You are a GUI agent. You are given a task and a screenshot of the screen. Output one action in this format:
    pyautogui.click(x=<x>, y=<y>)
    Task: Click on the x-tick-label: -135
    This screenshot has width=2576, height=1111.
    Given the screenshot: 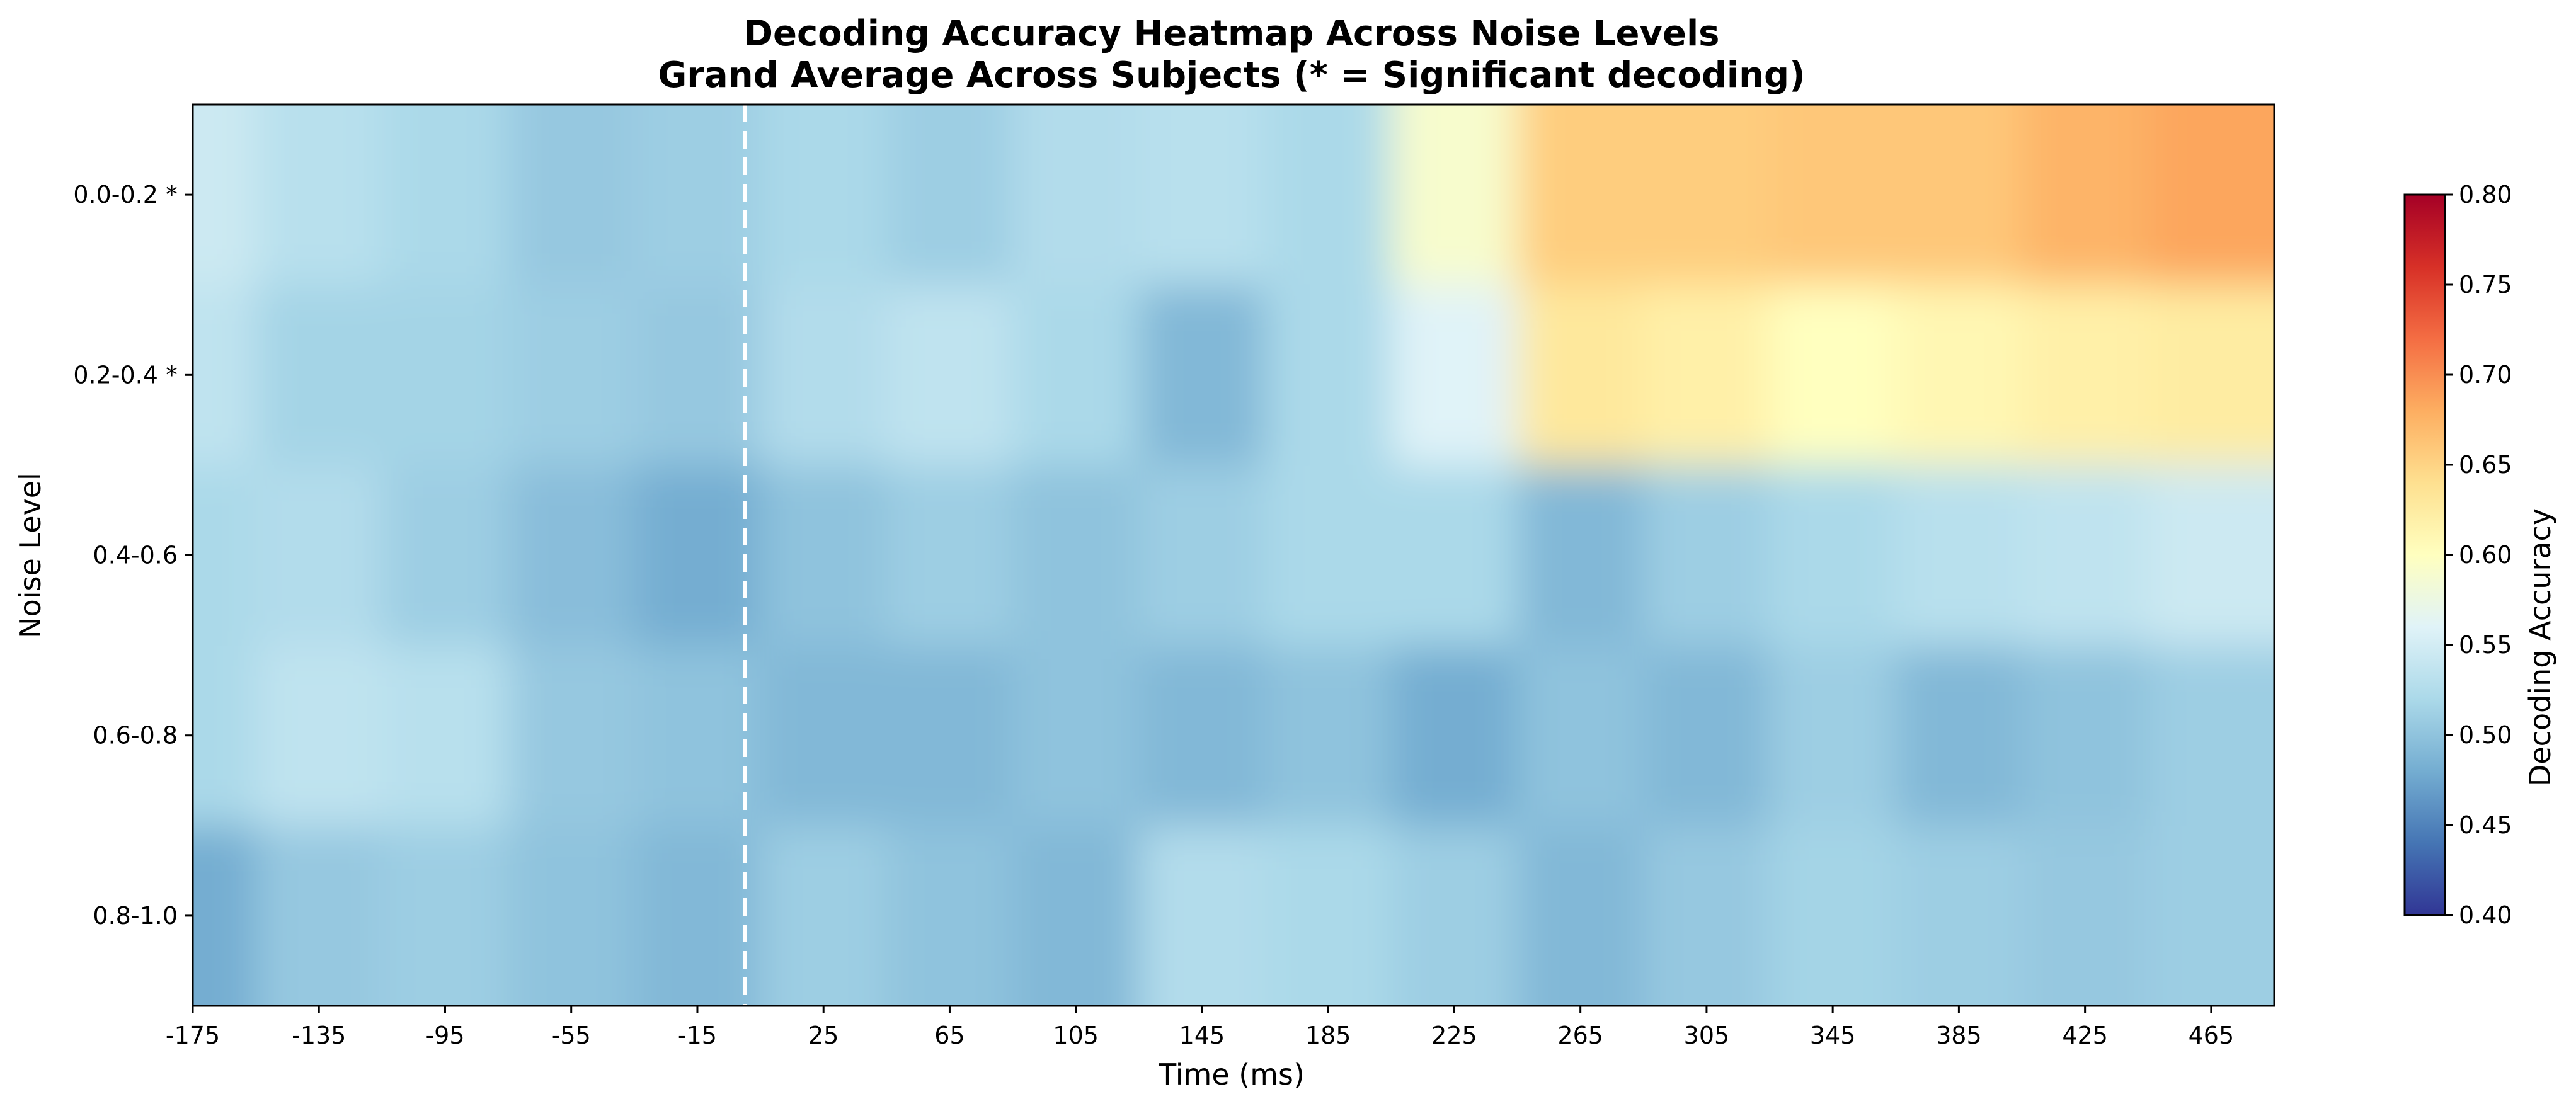 What is the action you would take?
    pyautogui.click(x=319, y=1035)
    